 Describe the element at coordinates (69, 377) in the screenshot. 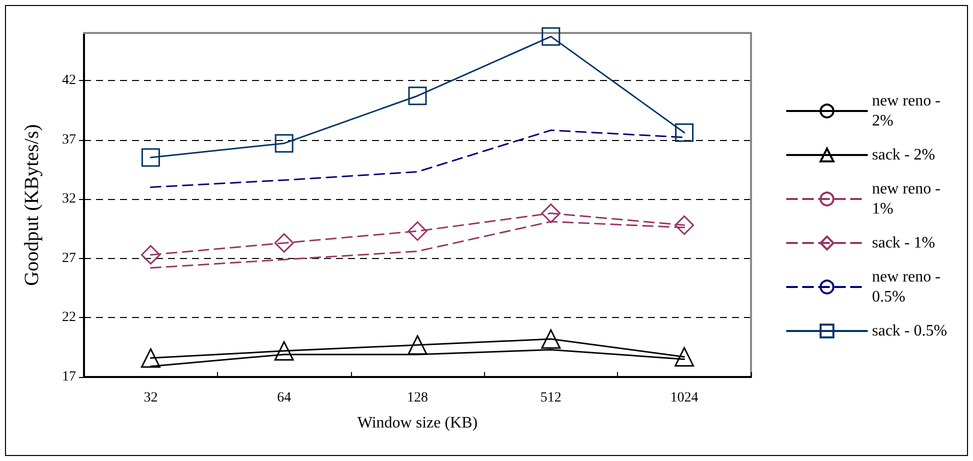

I see `y-tick-label: 17` at that location.